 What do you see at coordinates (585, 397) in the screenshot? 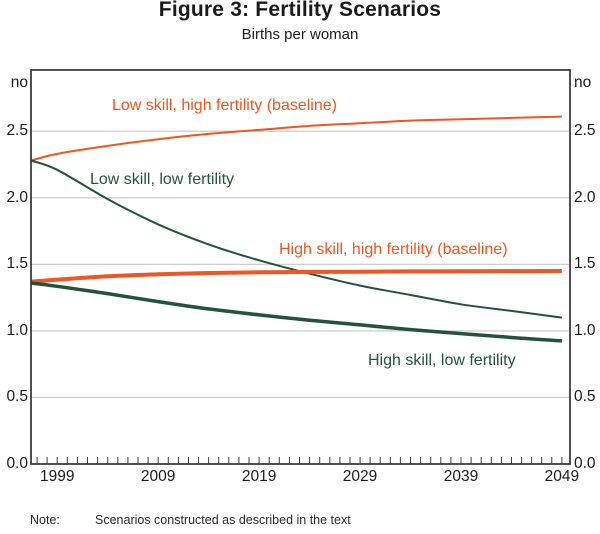
I see `y-axis-label-right: 0.5` at bounding box center [585, 397].